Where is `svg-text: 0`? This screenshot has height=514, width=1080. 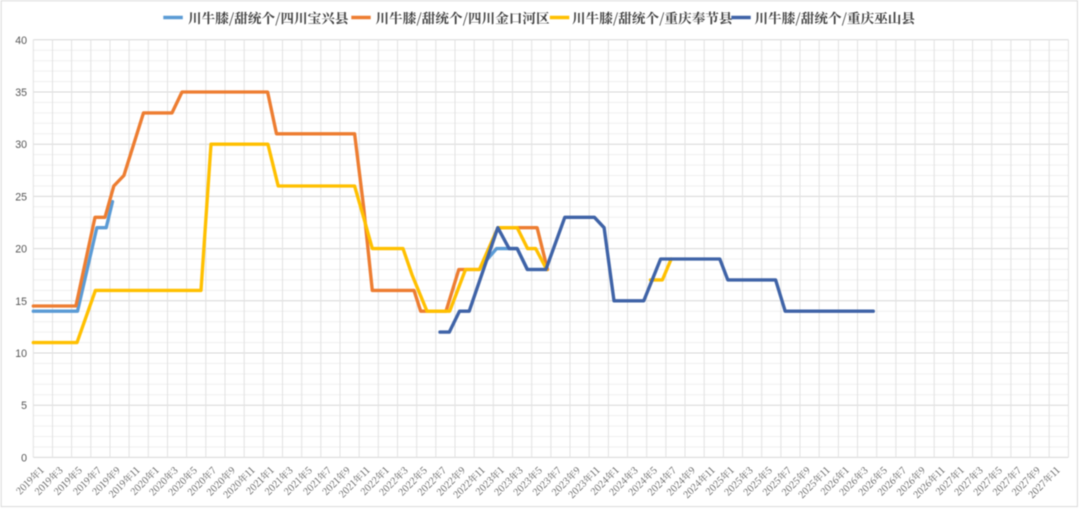
svg-text: 0 is located at coordinates (24, 458).